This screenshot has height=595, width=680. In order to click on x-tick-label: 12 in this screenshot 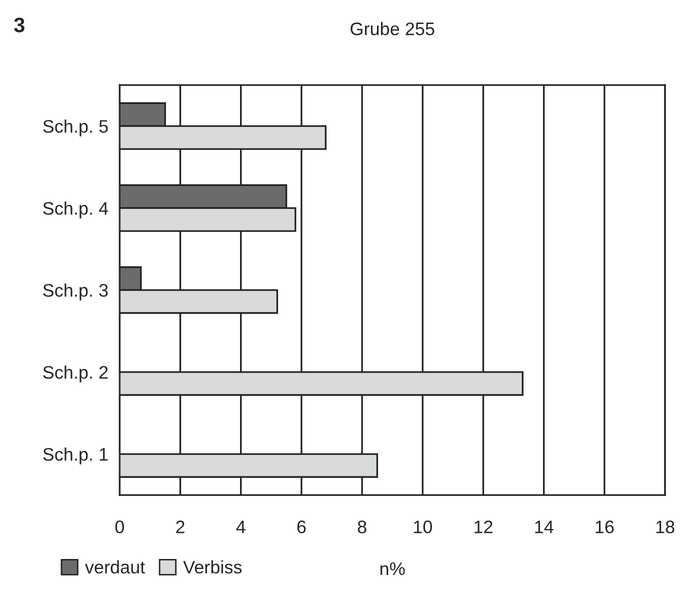, I will do `click(483, 527)`.